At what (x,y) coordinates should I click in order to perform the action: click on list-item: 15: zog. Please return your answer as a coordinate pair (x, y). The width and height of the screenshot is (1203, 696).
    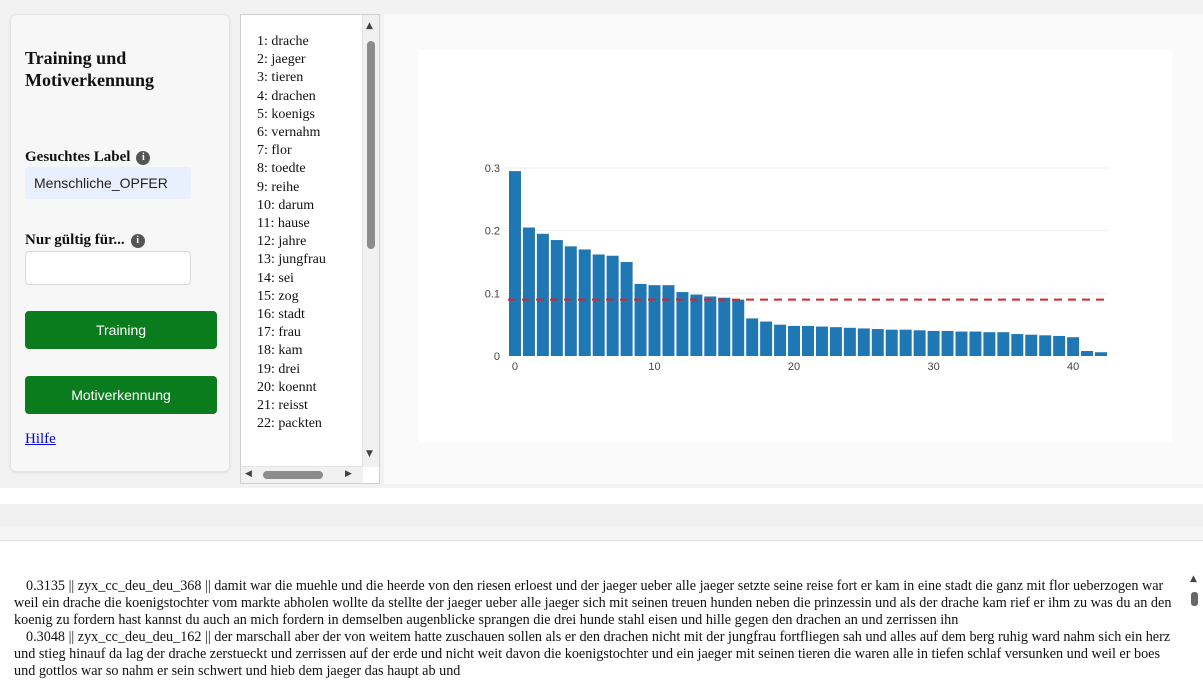
    Looking at the image, I should click on (278, 296).